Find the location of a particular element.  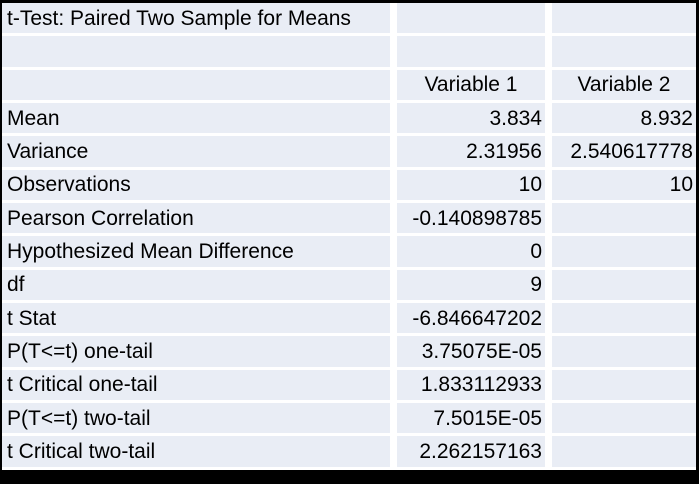

table-row: Observations 10 10 is located at coordinates (349, 186).